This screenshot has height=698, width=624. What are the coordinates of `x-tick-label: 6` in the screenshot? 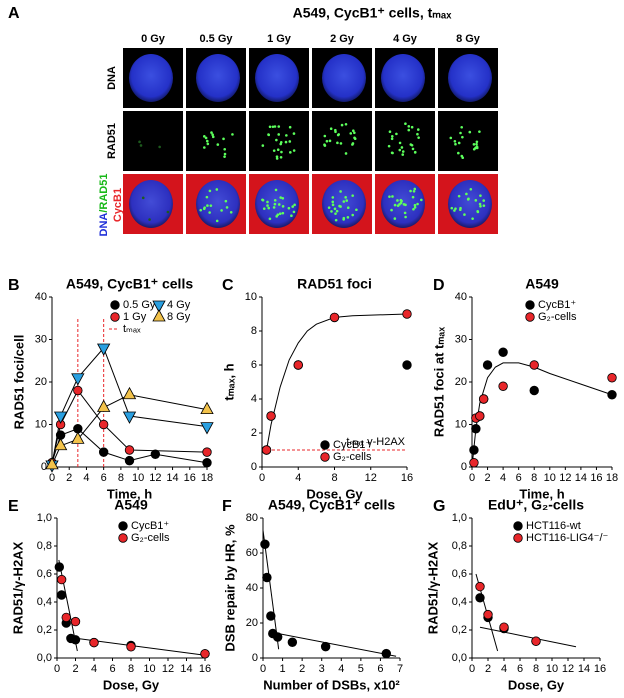 It's located at (520, 669).